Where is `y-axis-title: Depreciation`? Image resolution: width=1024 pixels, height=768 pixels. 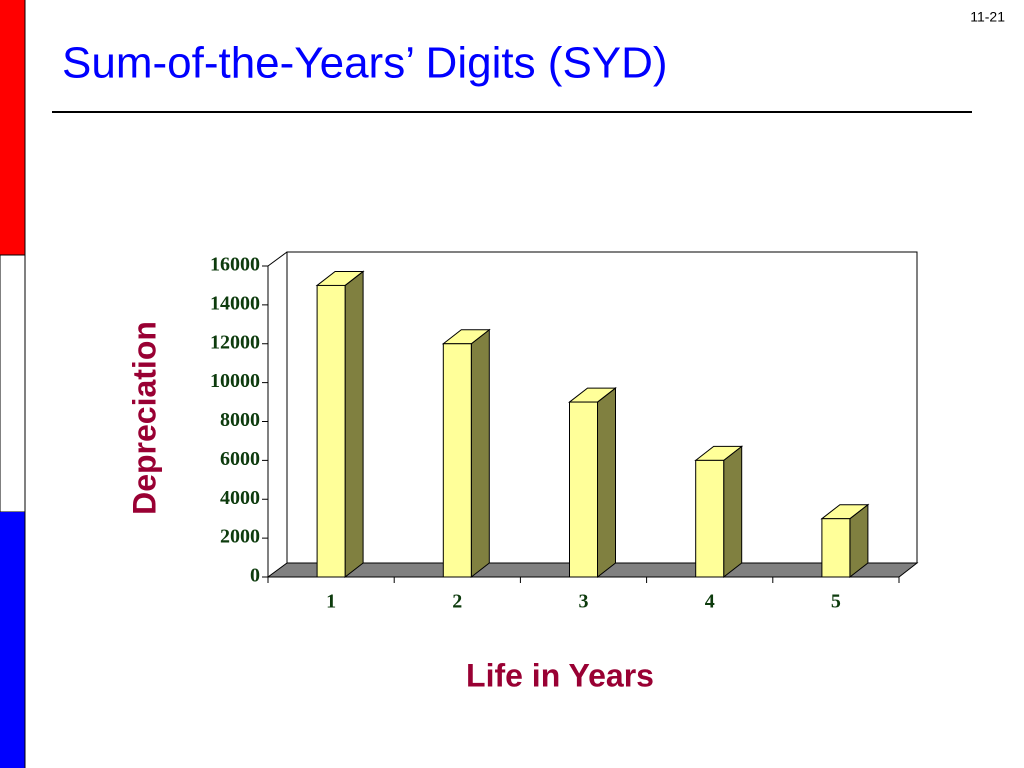
y-axis-title: Depreciation is located at coordinates (144, 418).